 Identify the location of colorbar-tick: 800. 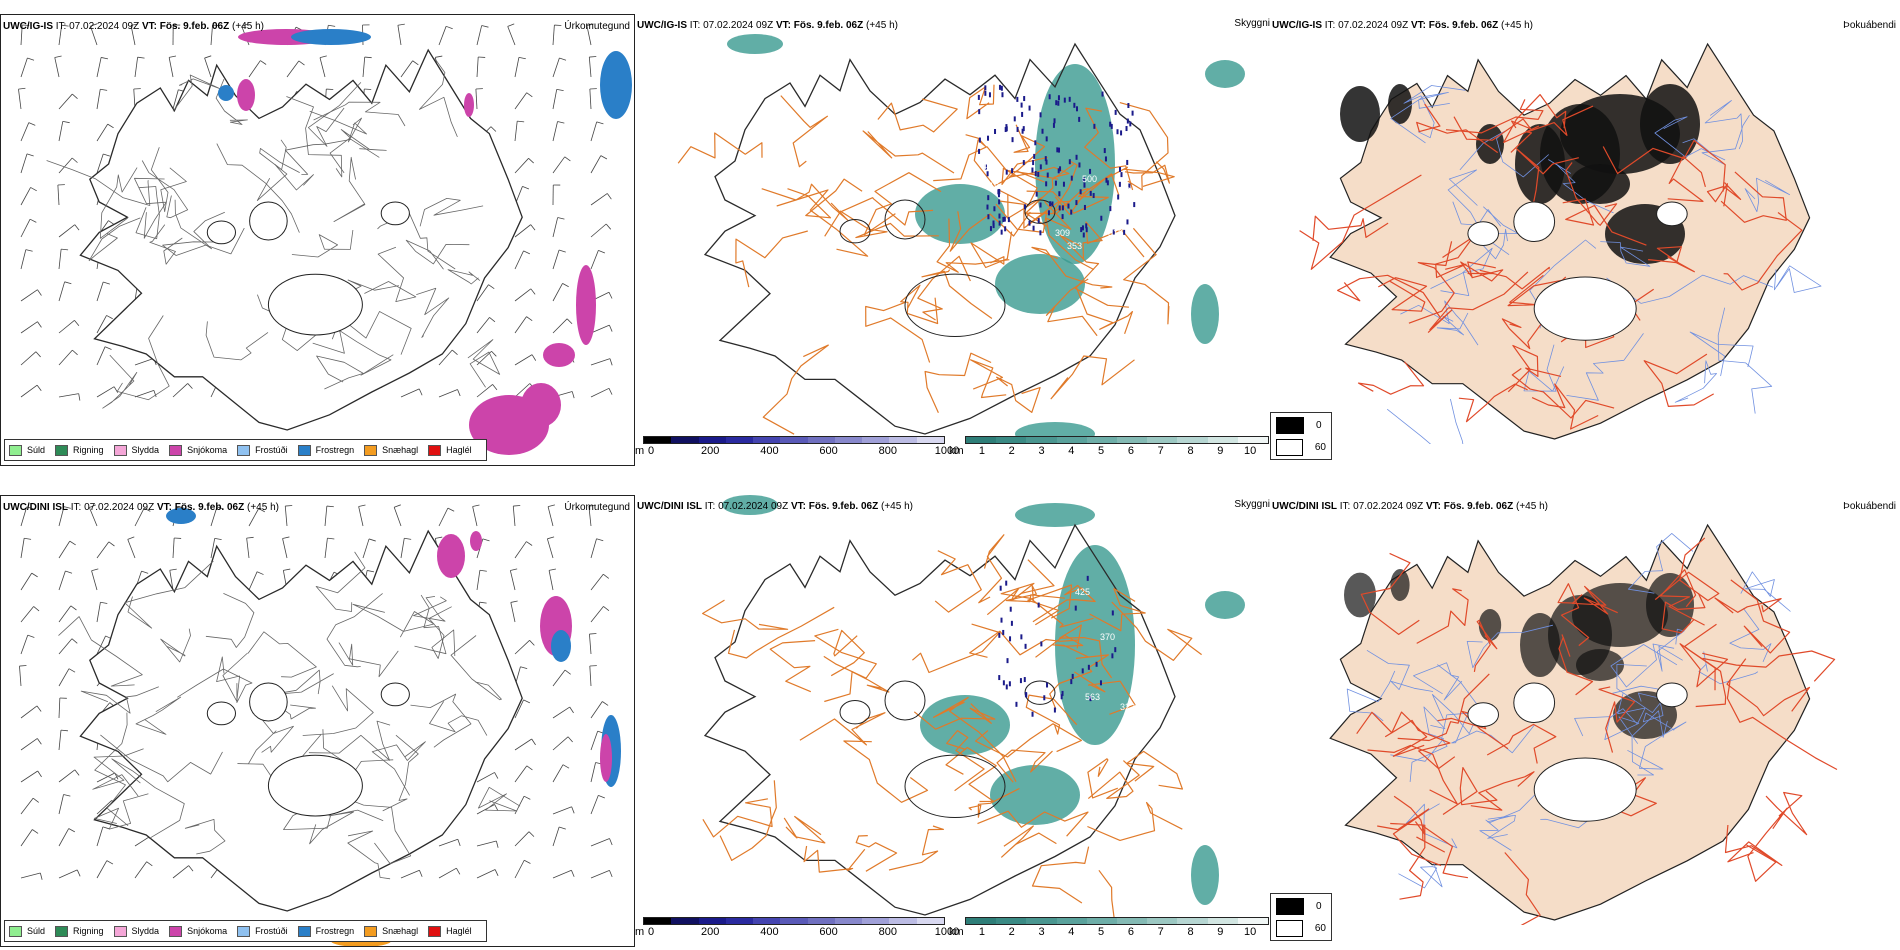
(887, 932).